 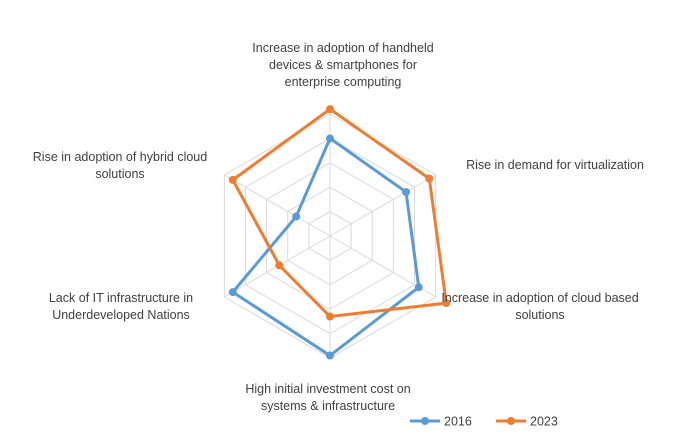 I want to click on legend-item-2016: 2016, so click(x=441, y=422).